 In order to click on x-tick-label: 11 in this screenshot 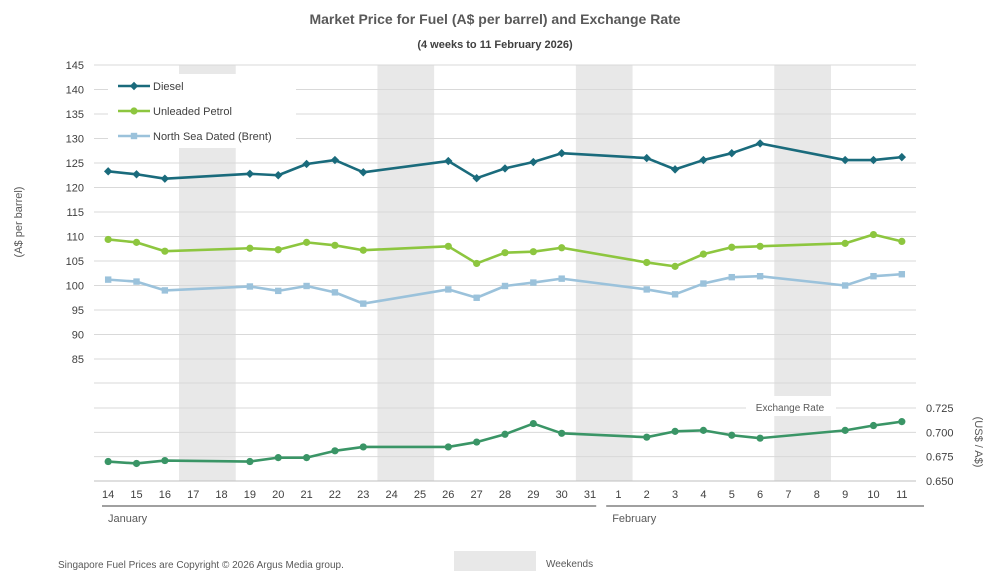, I will do `click(901, 495)`.